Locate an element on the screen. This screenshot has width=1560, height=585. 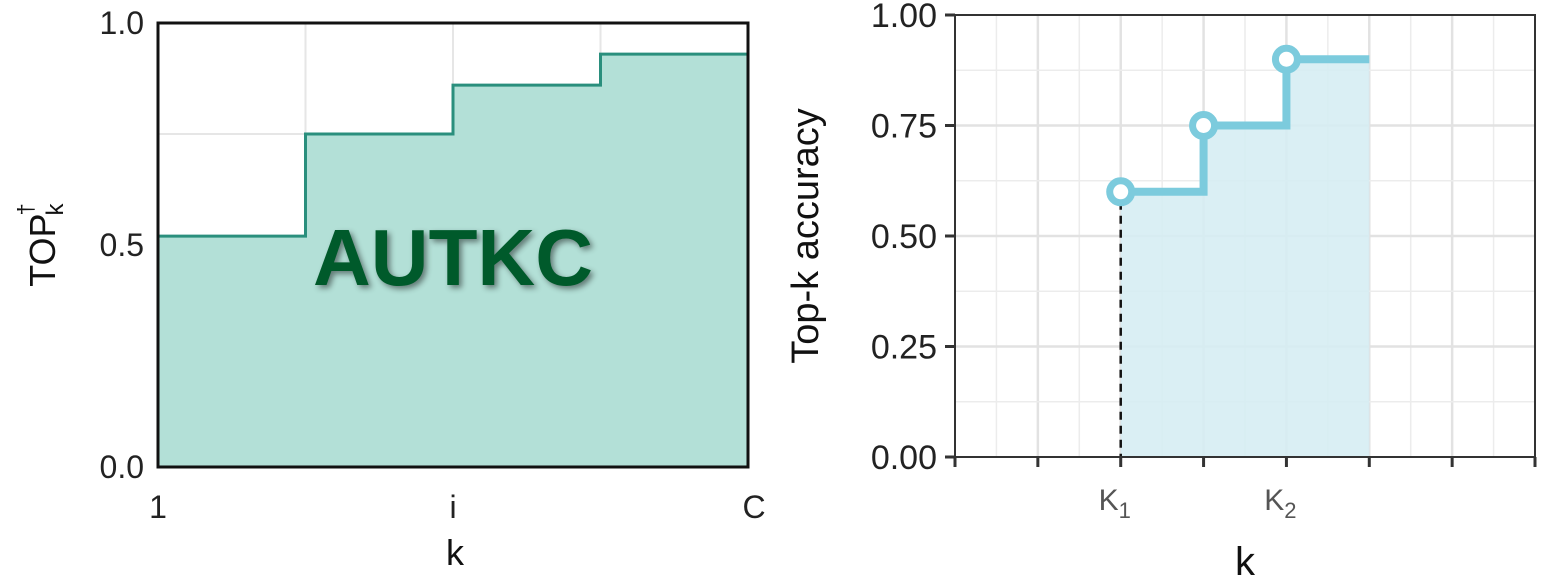
right-y-tick-2: 0.50 is located at coordinates (904, 237).